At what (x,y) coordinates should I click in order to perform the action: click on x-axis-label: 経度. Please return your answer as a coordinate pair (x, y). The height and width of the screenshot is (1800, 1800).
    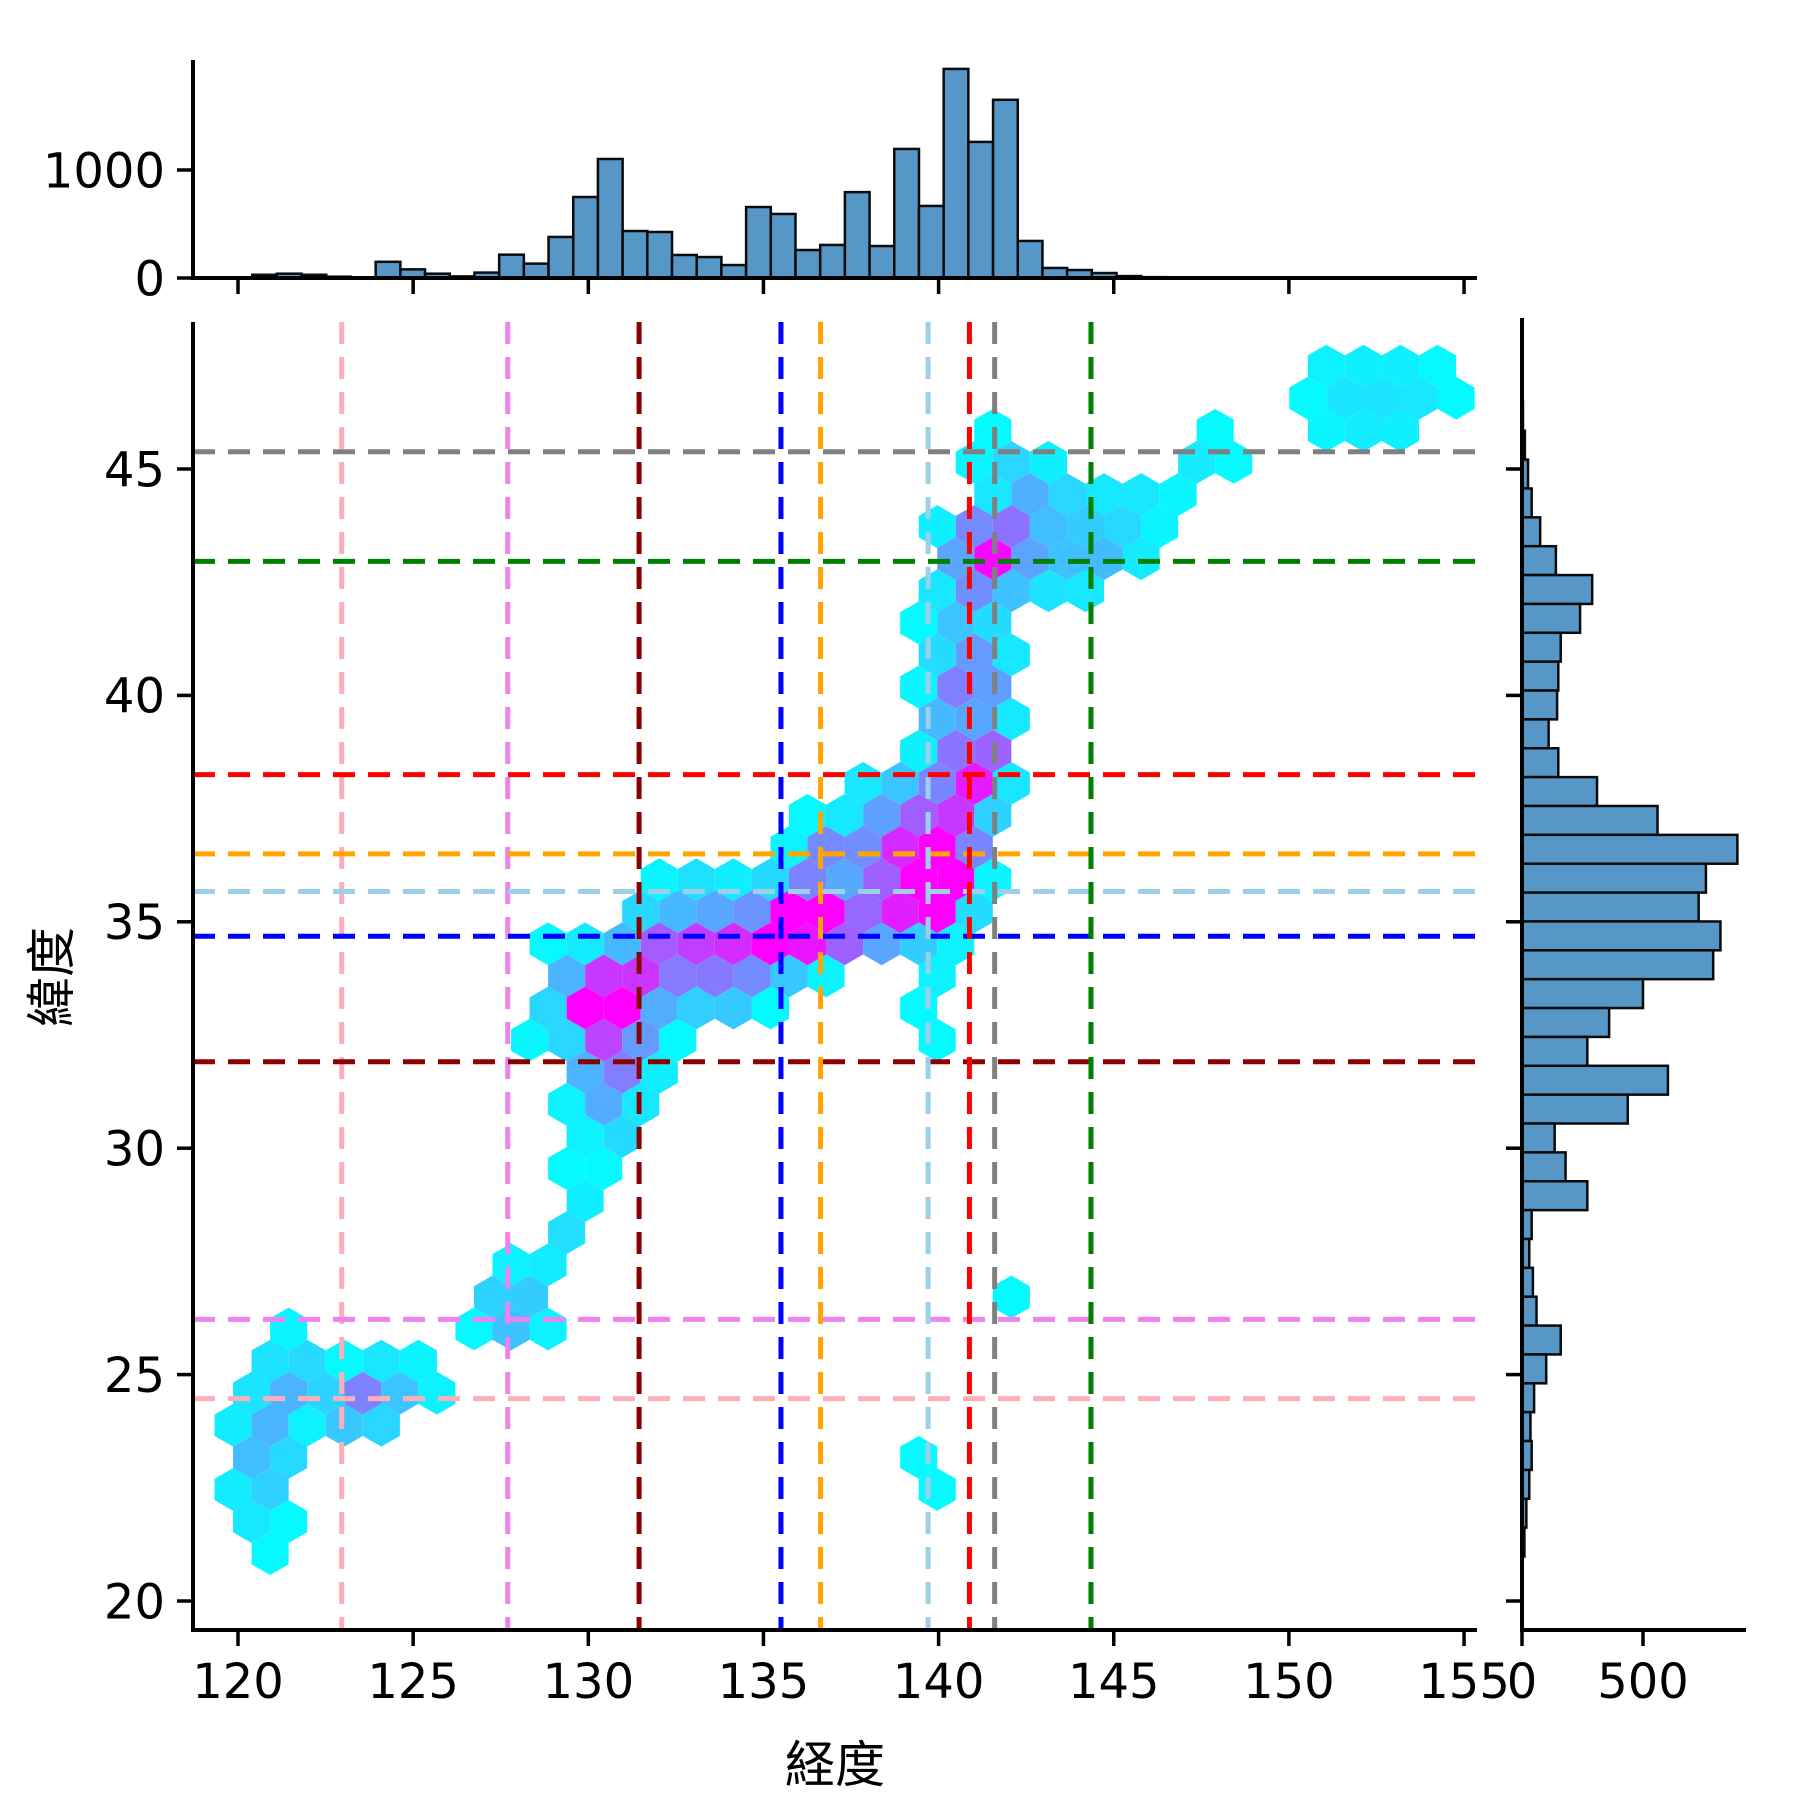
    Looking at the image, I should click on (835, 1765).